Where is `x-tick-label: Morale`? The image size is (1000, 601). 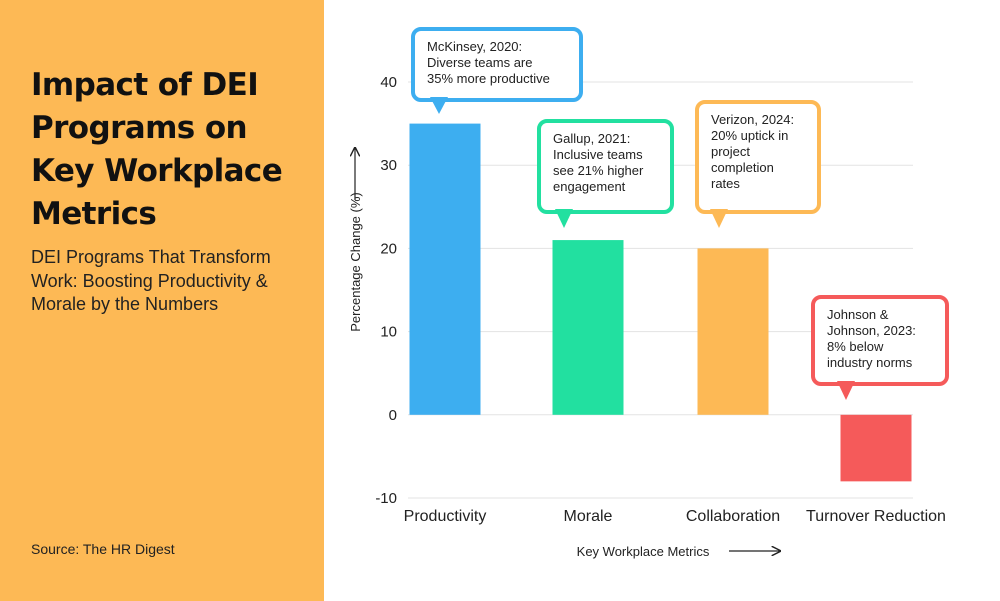
x-tick-label: Morale is located at coordinates (588, 516).